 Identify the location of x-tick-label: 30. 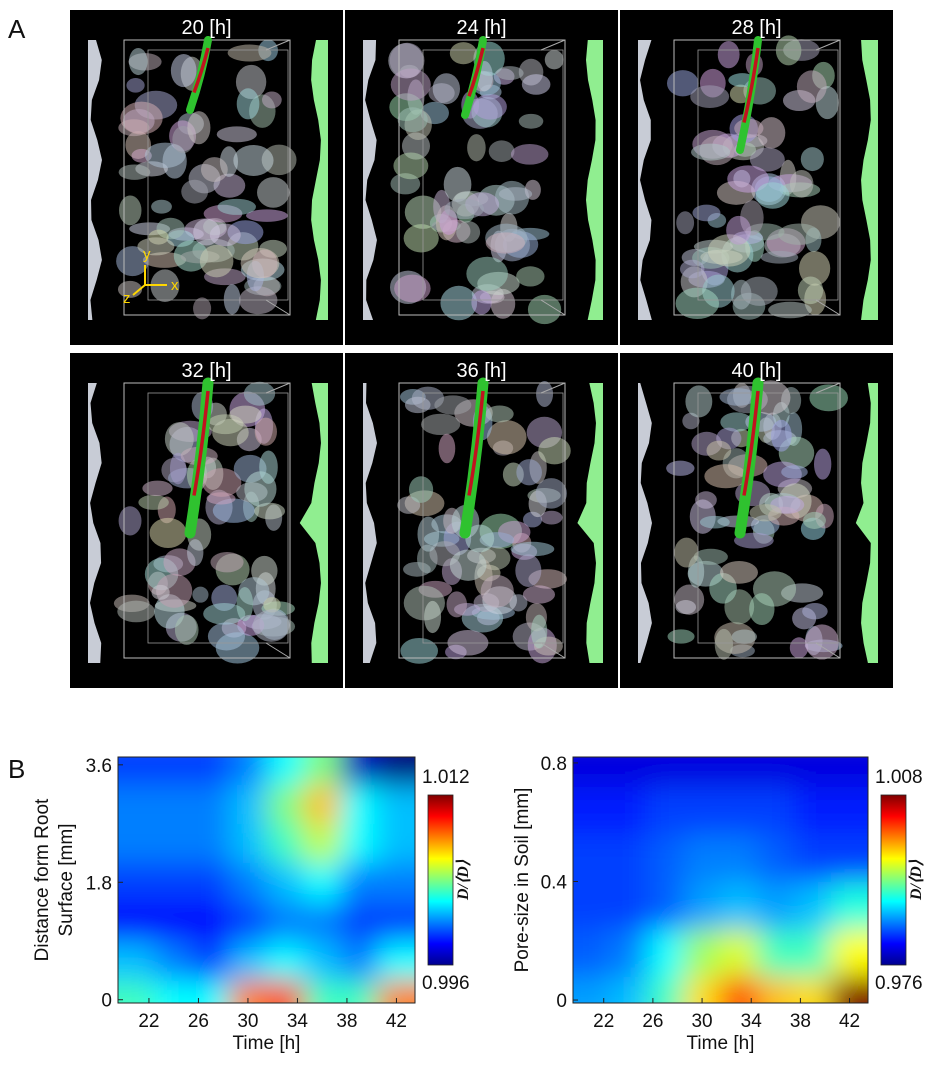
(247, 1021).